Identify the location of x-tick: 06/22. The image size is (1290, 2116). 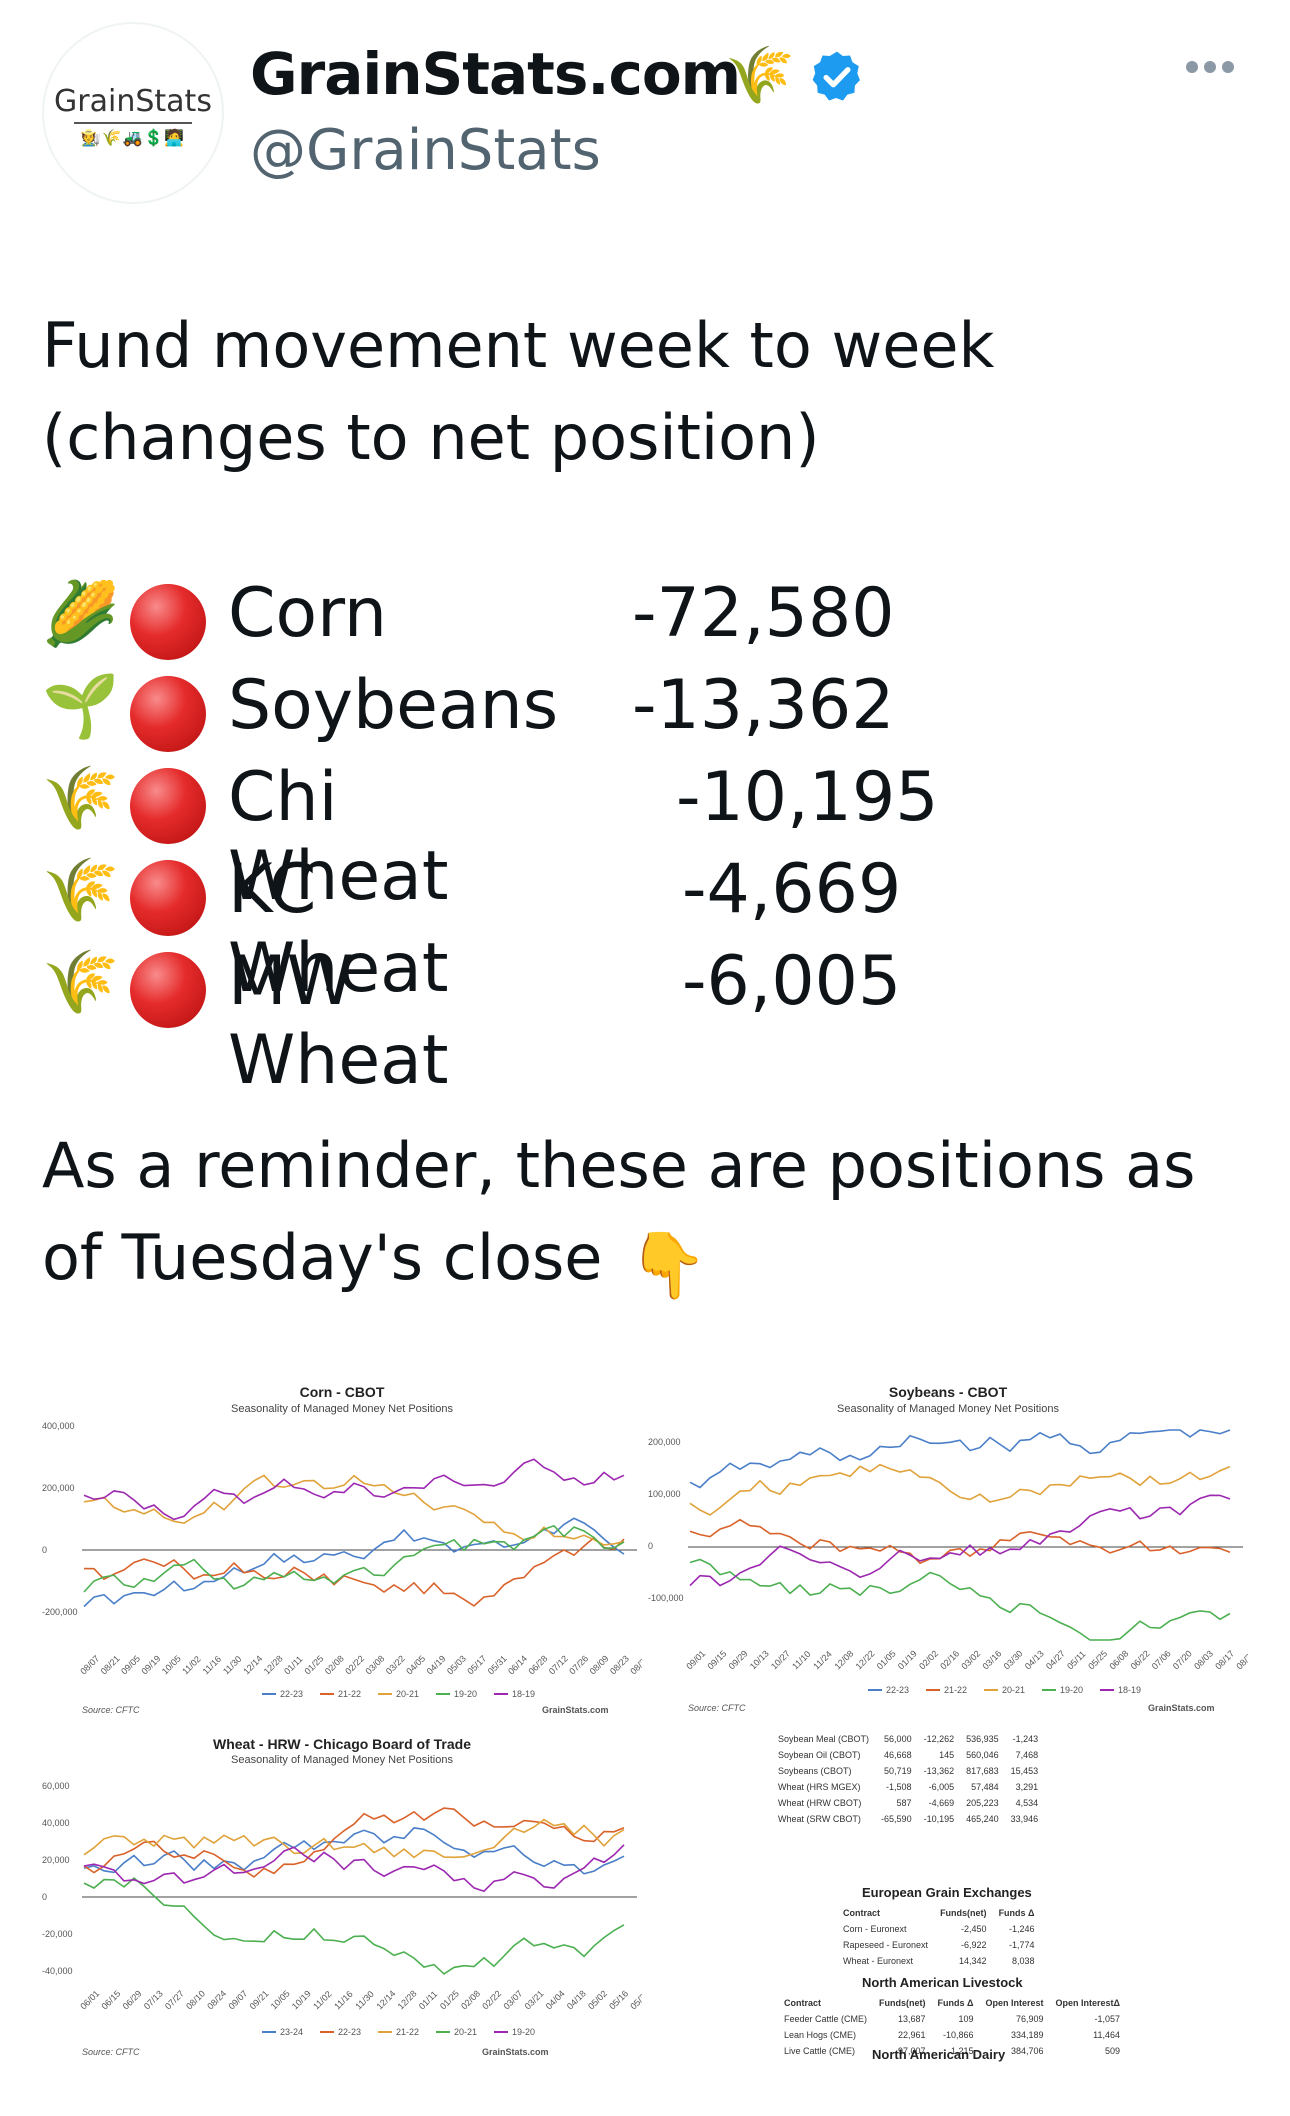
(1140, 1659).